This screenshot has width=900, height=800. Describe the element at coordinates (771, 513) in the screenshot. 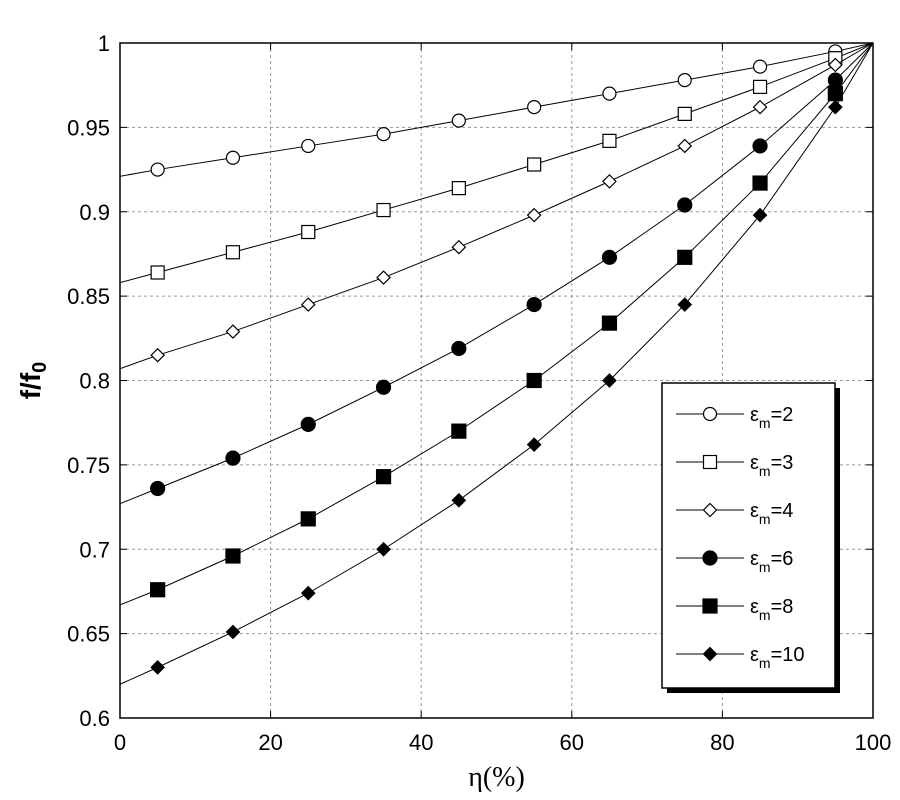

I see `legend-label: εm=4` at that location.